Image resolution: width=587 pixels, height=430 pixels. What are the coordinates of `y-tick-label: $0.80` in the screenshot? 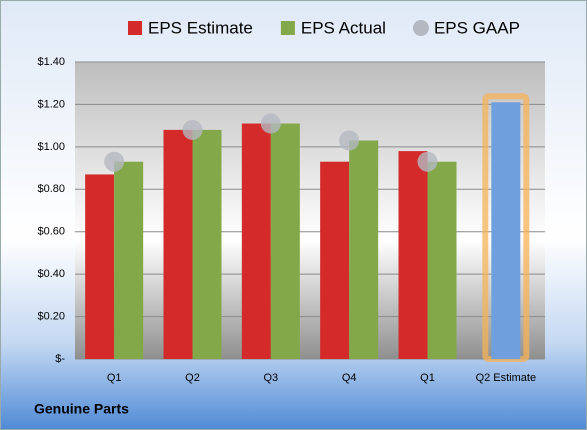 It's located at (51, 189).